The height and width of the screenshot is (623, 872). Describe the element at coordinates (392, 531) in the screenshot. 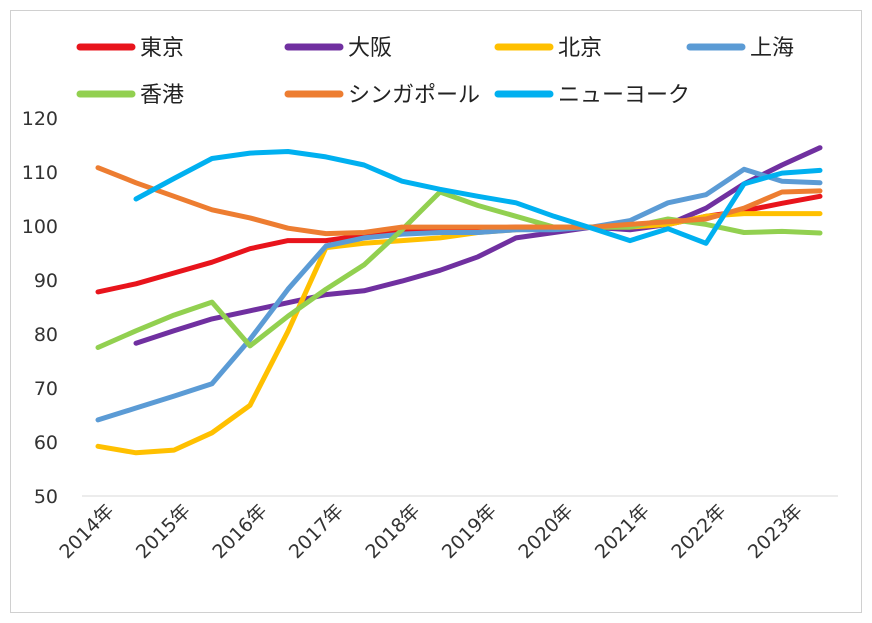

I see `x-tick-label-4: 2018年` at that location.